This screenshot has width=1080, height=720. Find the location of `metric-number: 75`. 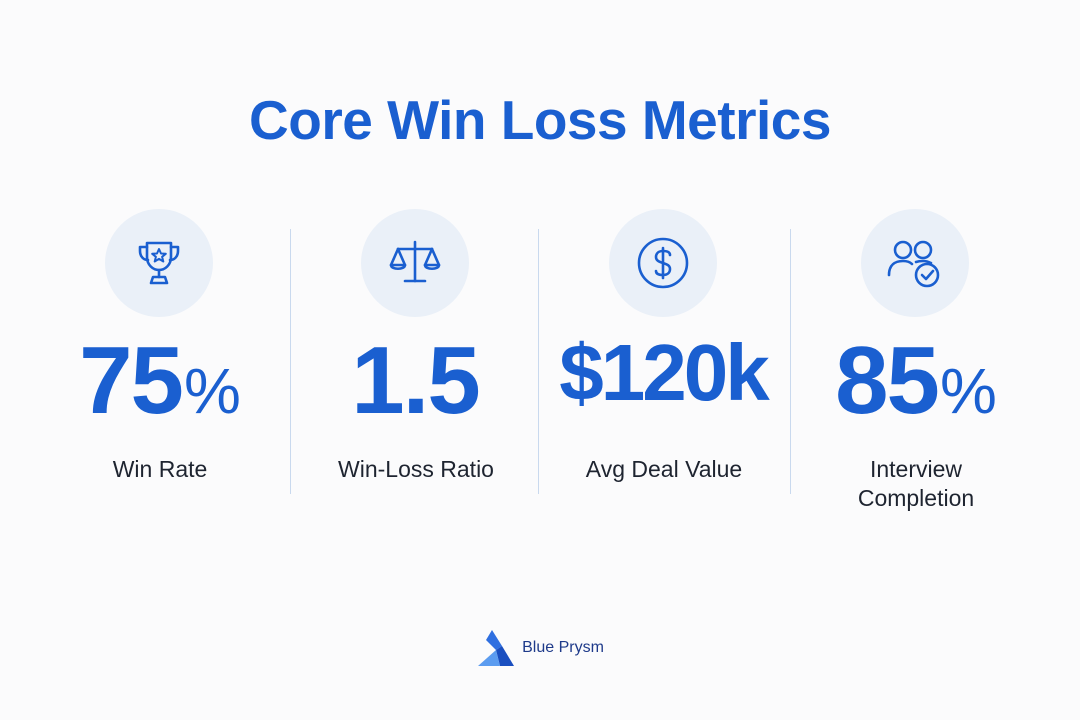

metric-number: 75 is located at coordinates (131, 380).